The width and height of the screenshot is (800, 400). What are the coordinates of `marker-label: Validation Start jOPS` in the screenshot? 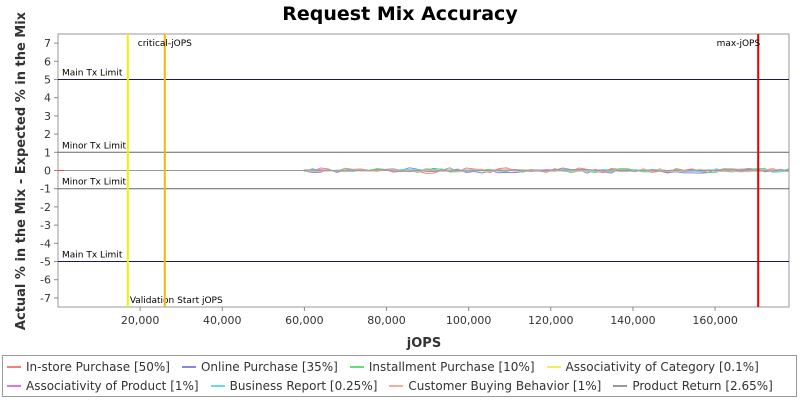 It's located at (176, 301).